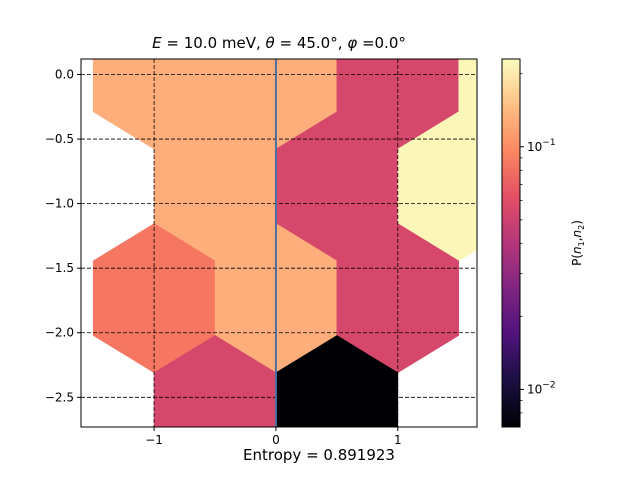 This screenshot has height=480, width=640. I want to click on y-tick-label-1: −0.5, so click(59, 139).